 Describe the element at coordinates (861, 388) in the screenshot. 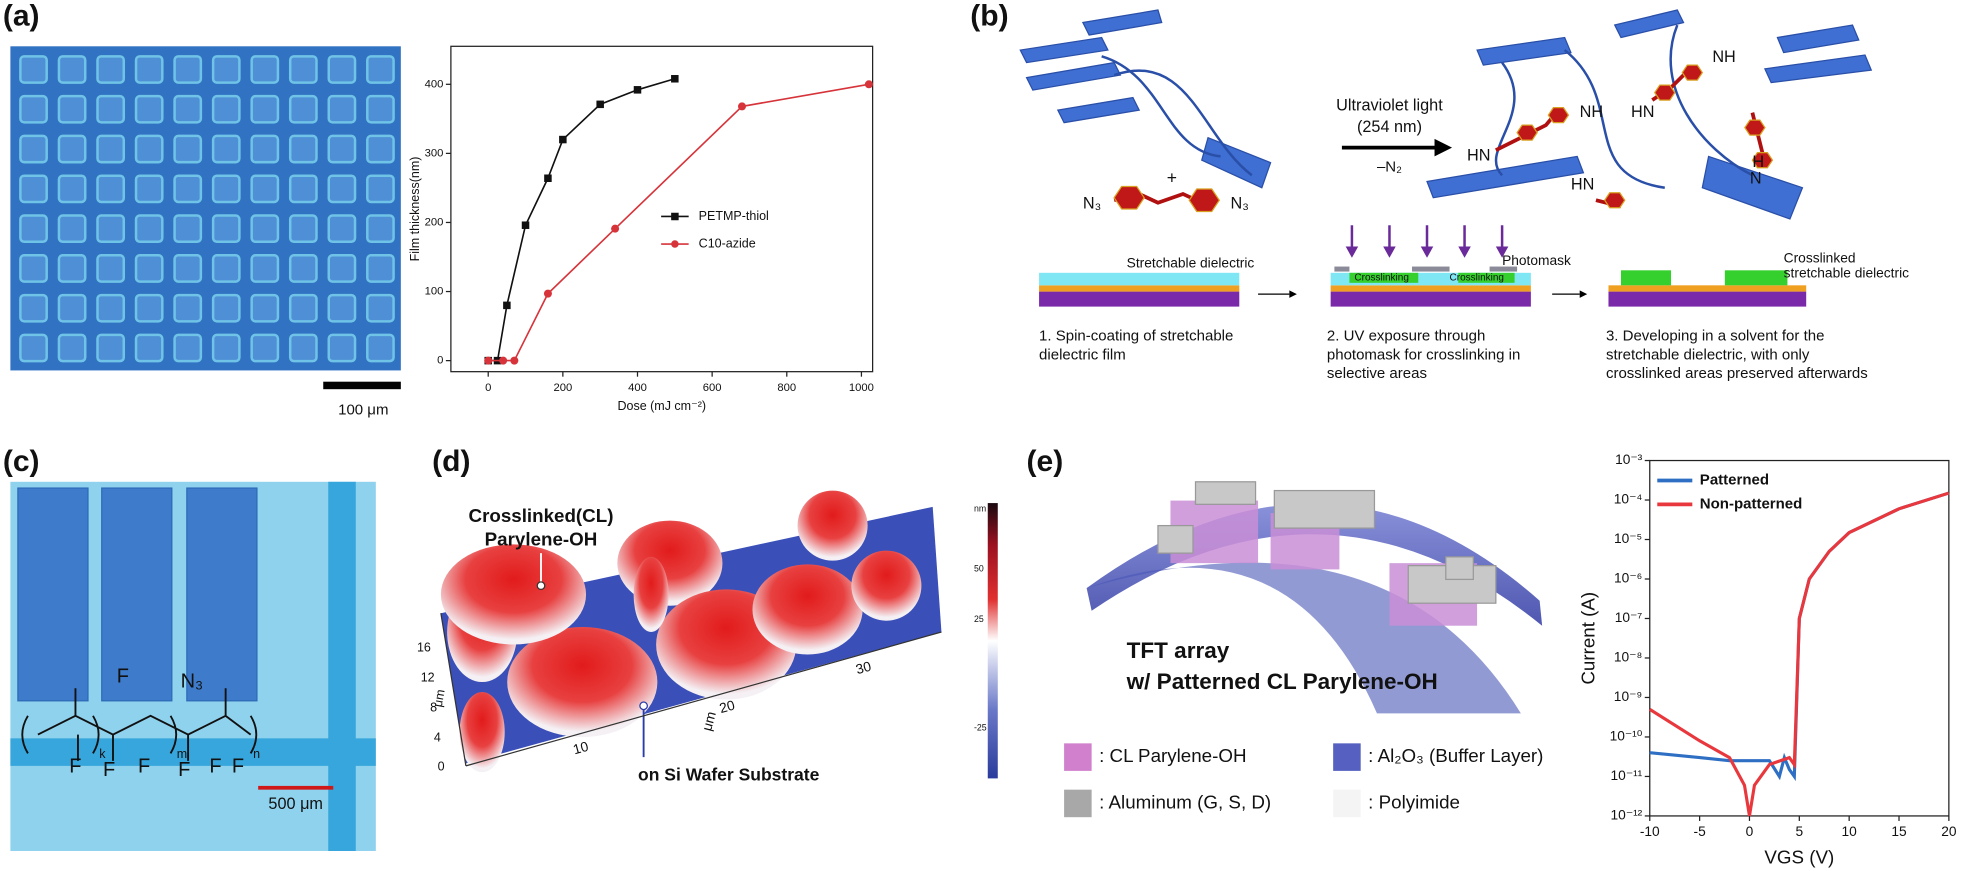

I see `x-tick-label: 1000` at that location.